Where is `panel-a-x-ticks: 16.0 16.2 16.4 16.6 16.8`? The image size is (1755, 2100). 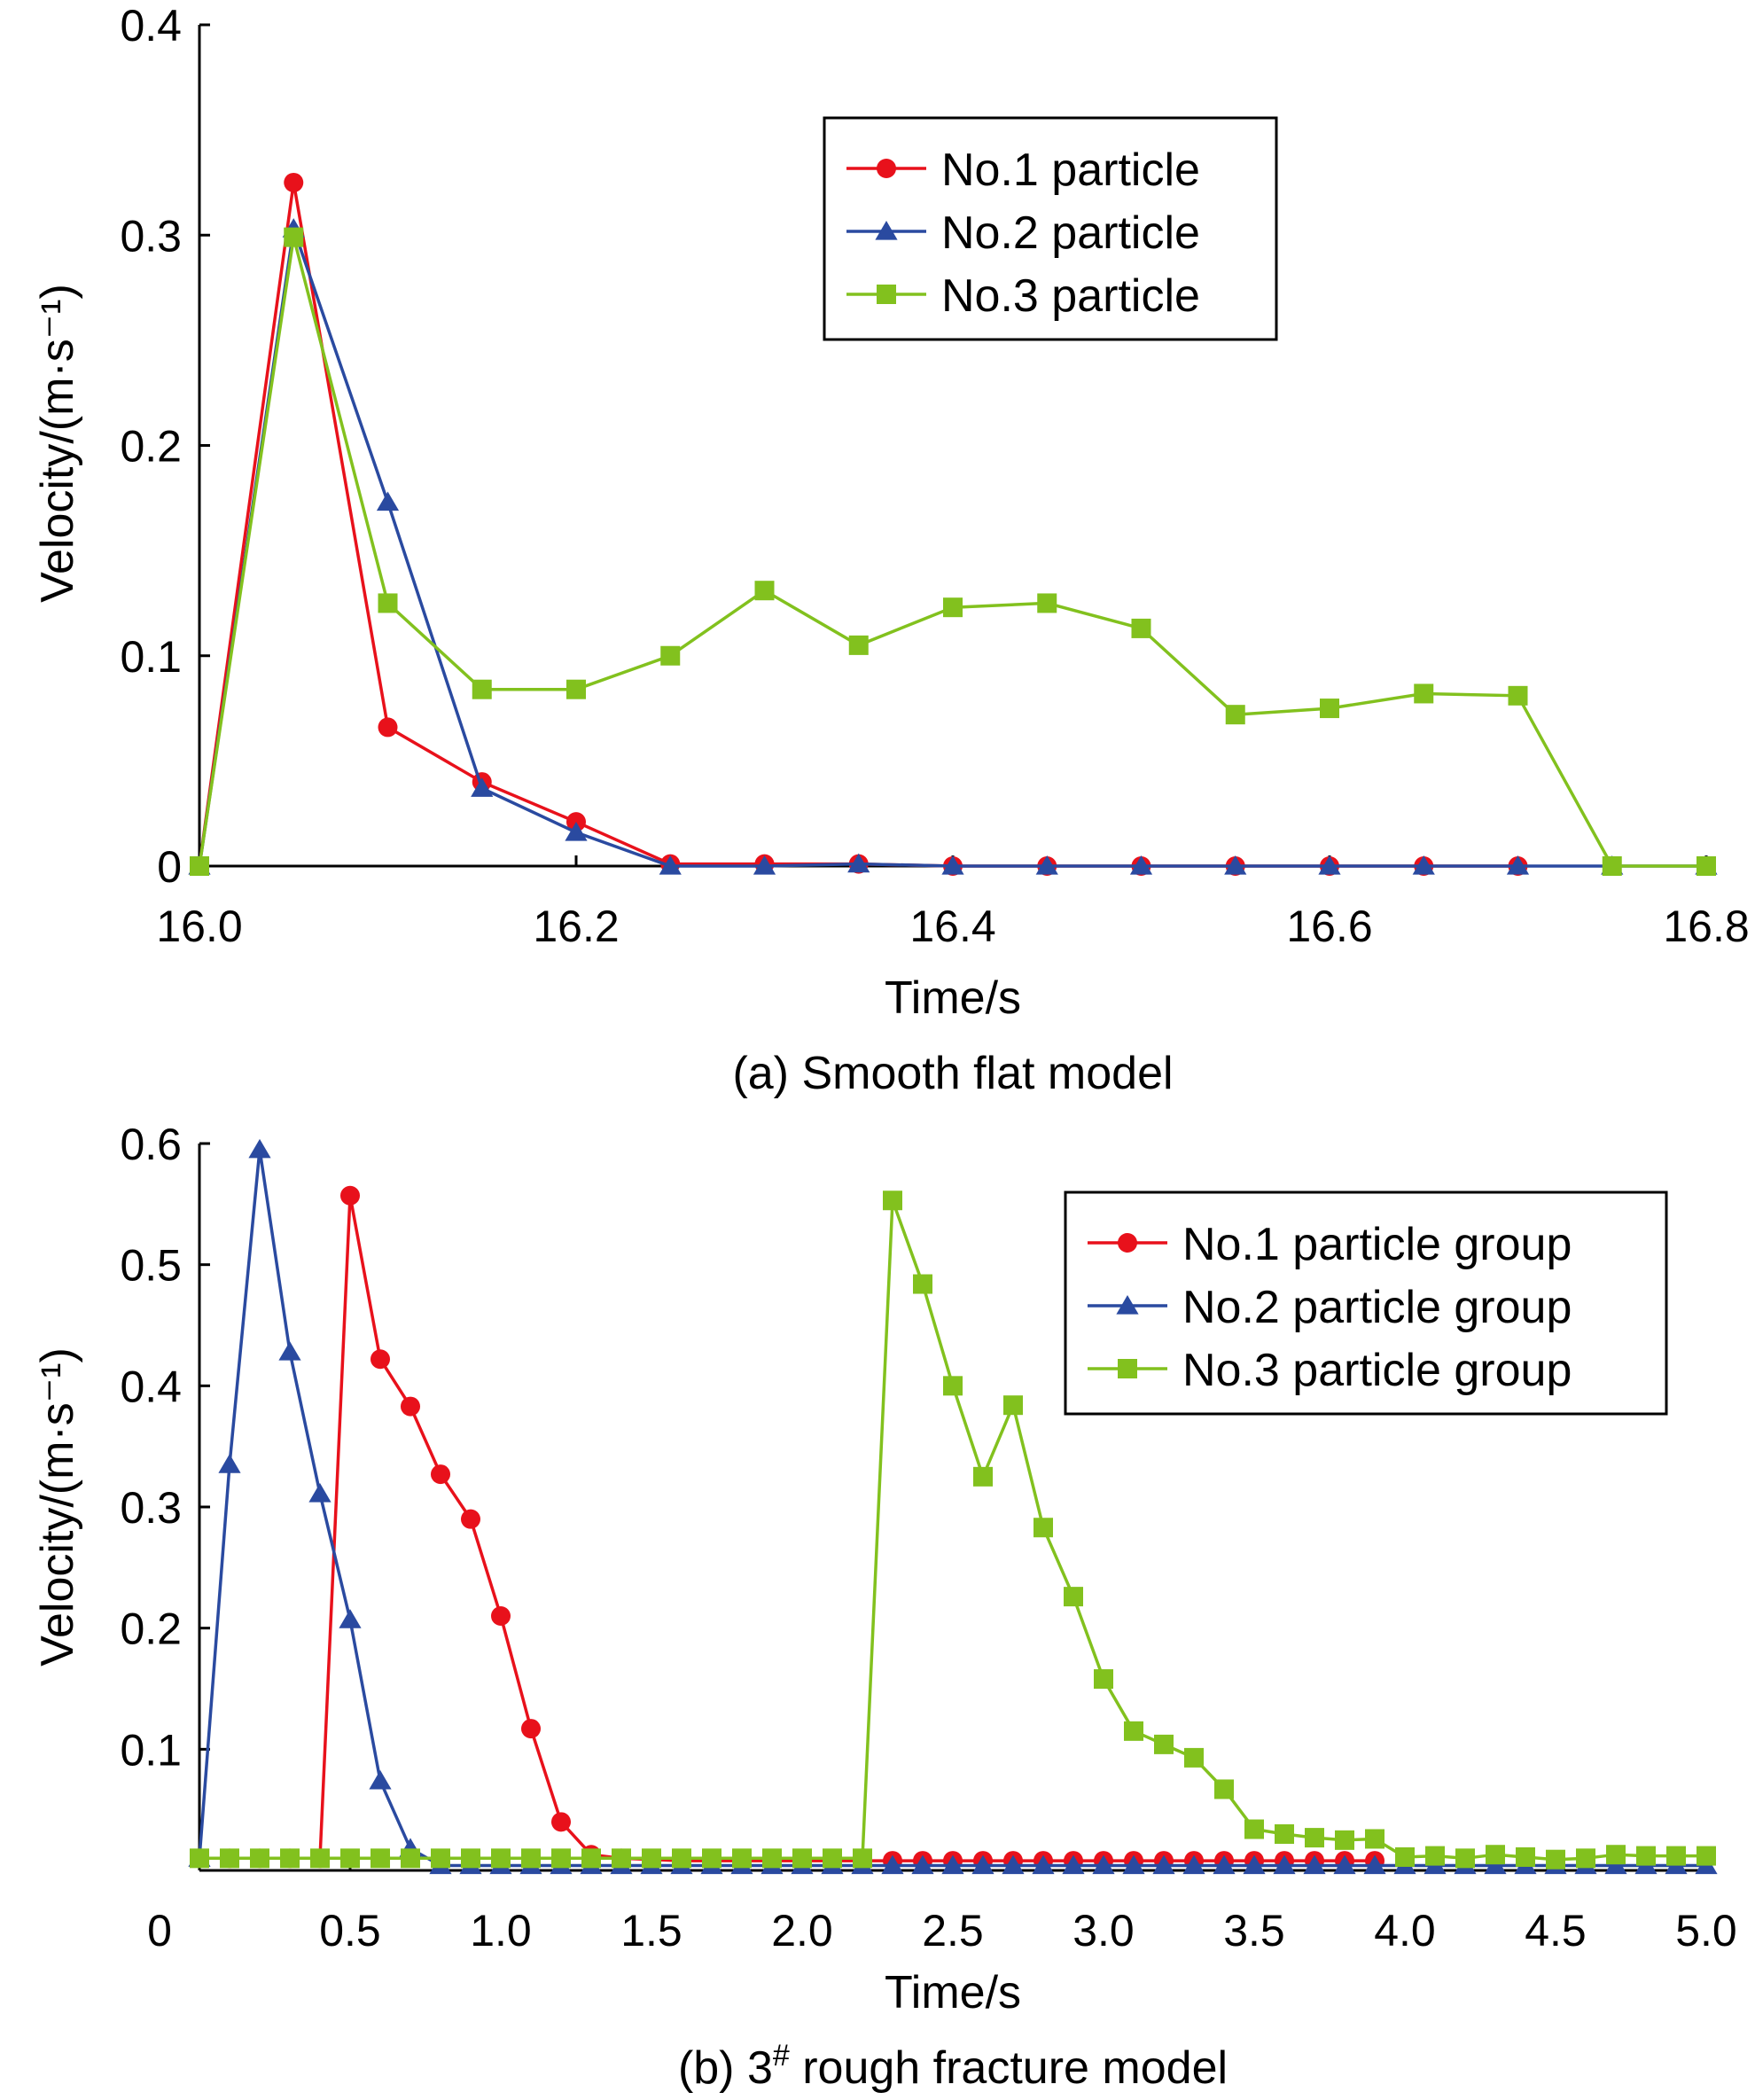
panel-a-x-ticks: 16.0 16.2 16.4 16.6 16.8 is located at coordinates (953, 903).